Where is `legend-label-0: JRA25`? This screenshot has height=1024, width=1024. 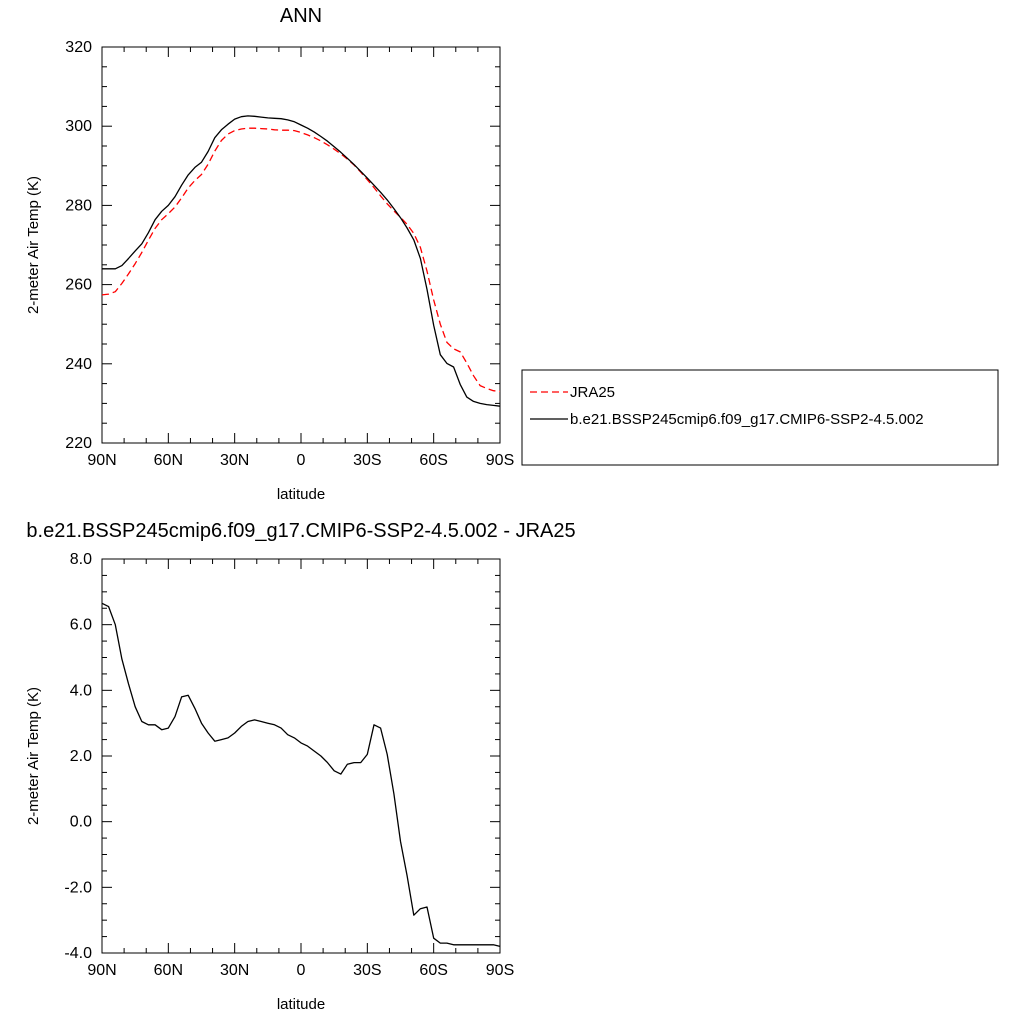 legend-label-0: JRA25 is located at coordinates (592, 392).